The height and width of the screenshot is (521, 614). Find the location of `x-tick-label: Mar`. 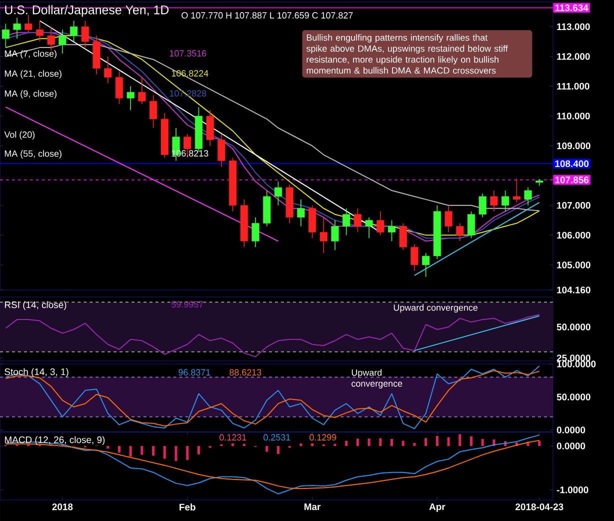

x-tick-label: Mar is located at coordinates (312, 507).